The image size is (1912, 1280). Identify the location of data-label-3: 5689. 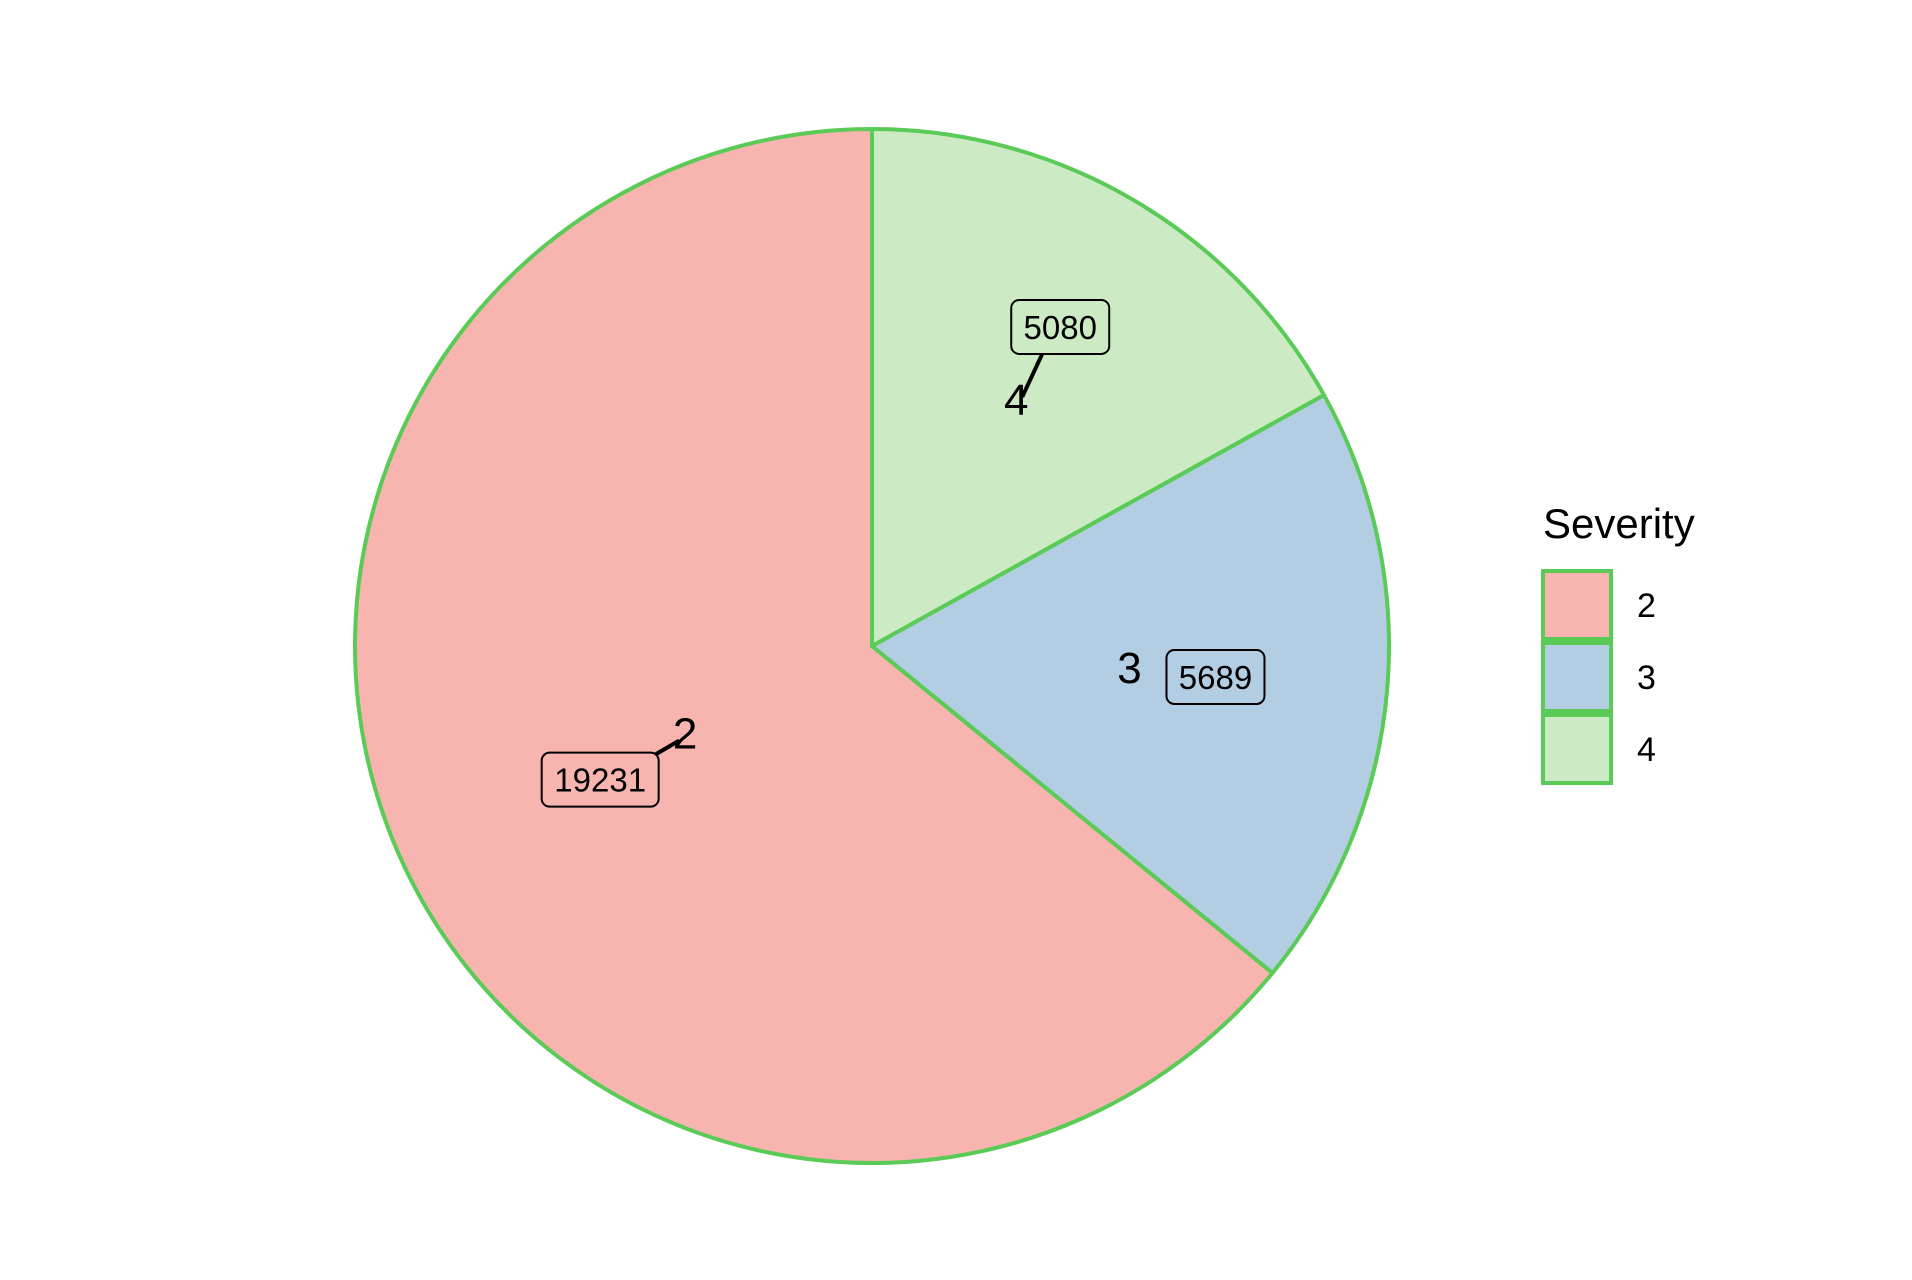
(1215, 677).